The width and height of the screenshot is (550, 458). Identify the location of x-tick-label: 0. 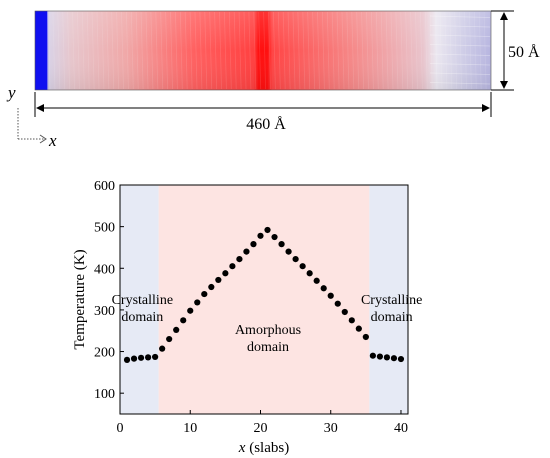
(120, 428).